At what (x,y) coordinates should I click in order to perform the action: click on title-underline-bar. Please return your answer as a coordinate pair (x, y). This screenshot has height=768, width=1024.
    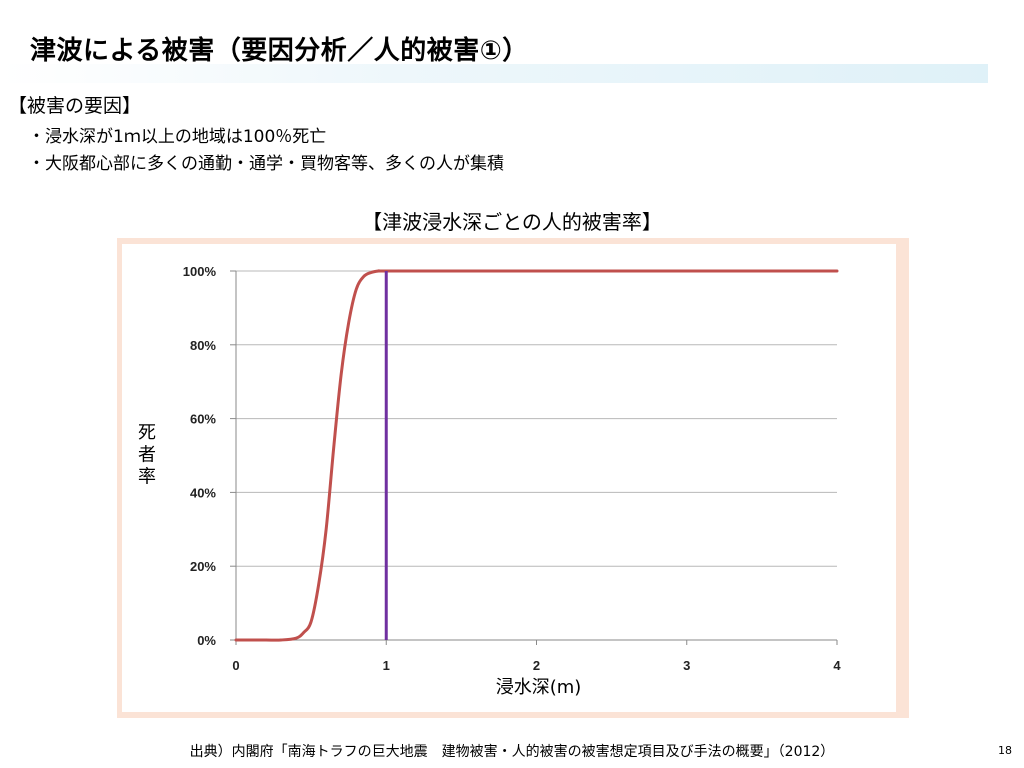
    Looking at the image, I should click on (494, 73).